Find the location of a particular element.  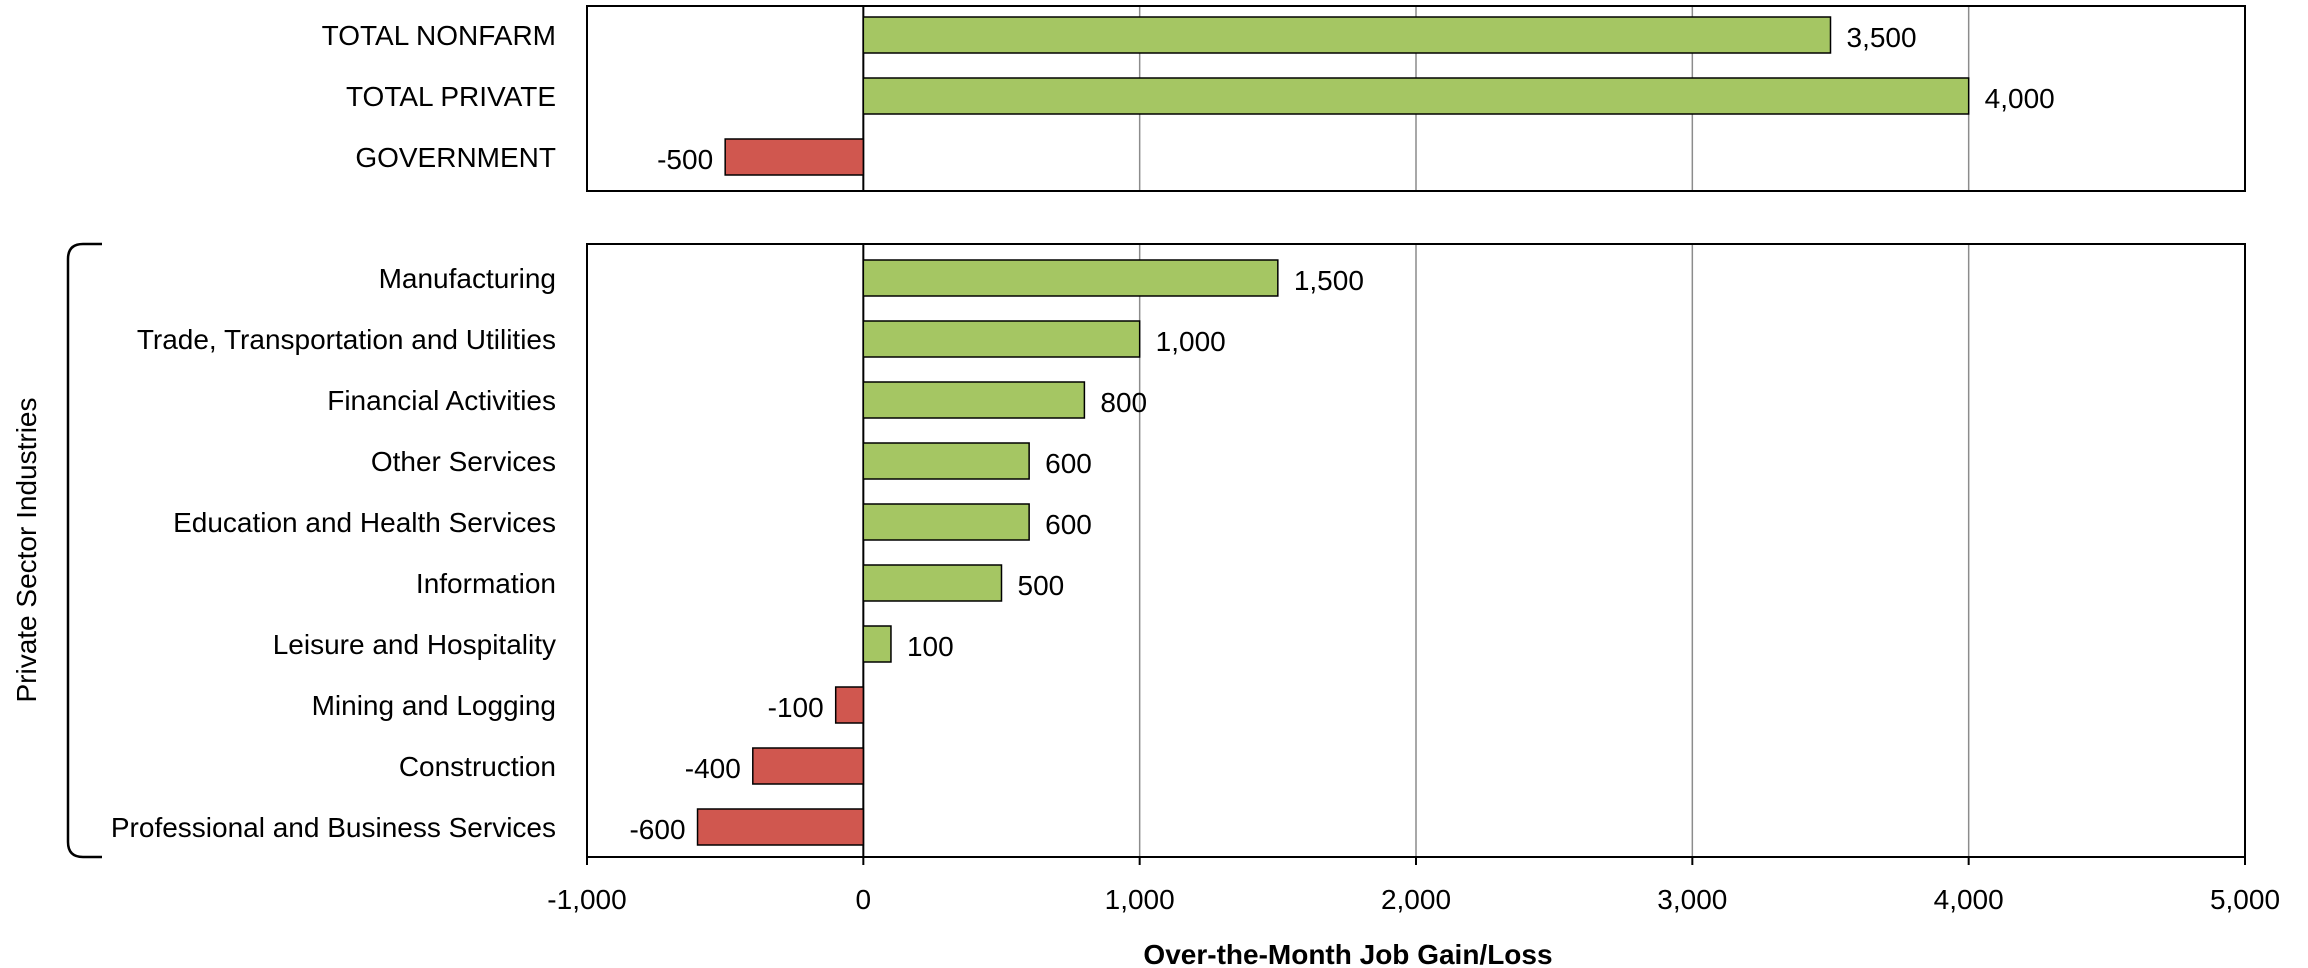

data-label: 4,000 is located at coordinates (2020, 98).